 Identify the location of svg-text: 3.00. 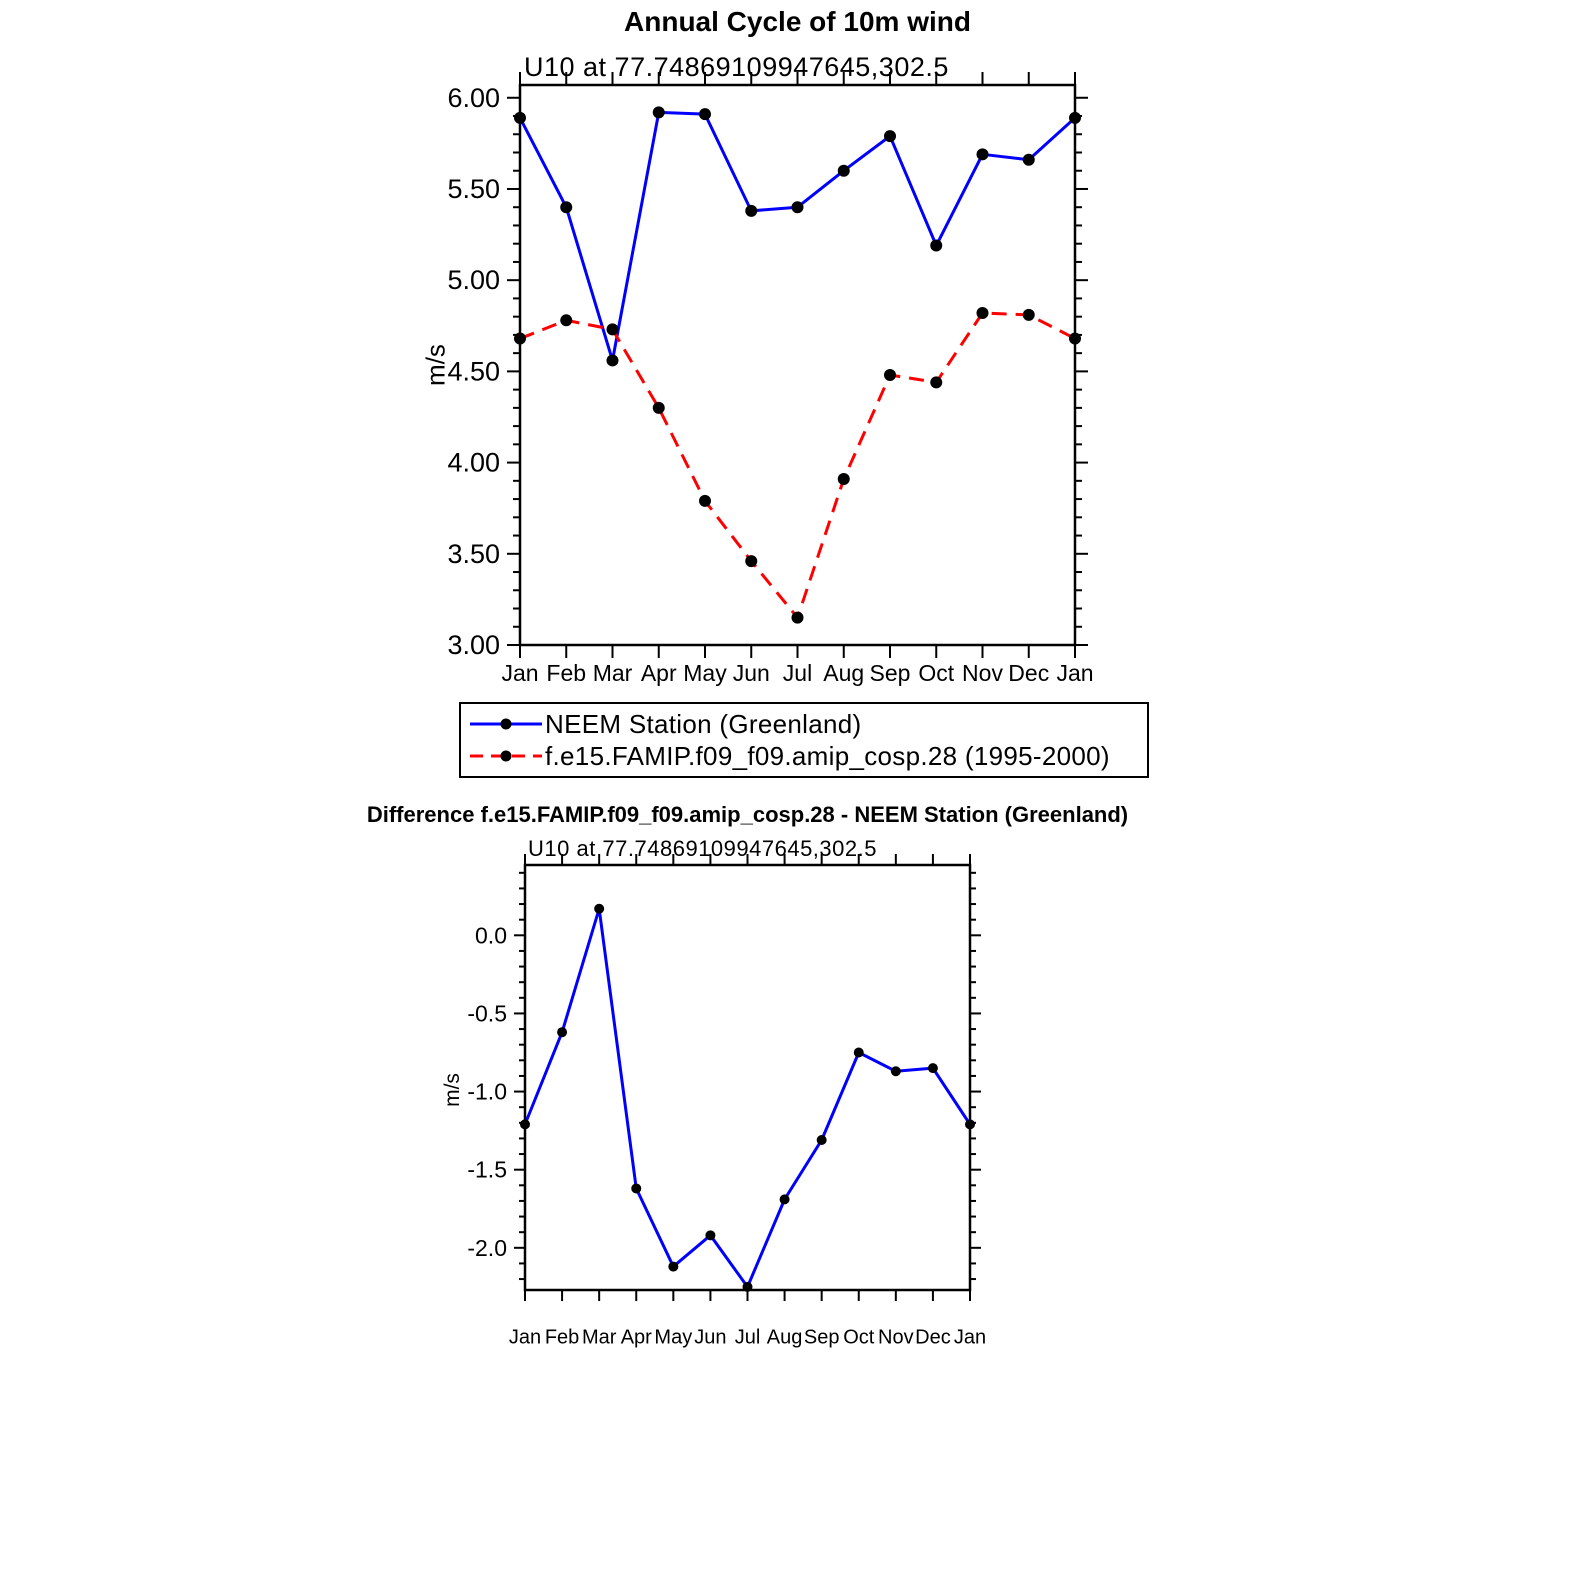
(473, 645).